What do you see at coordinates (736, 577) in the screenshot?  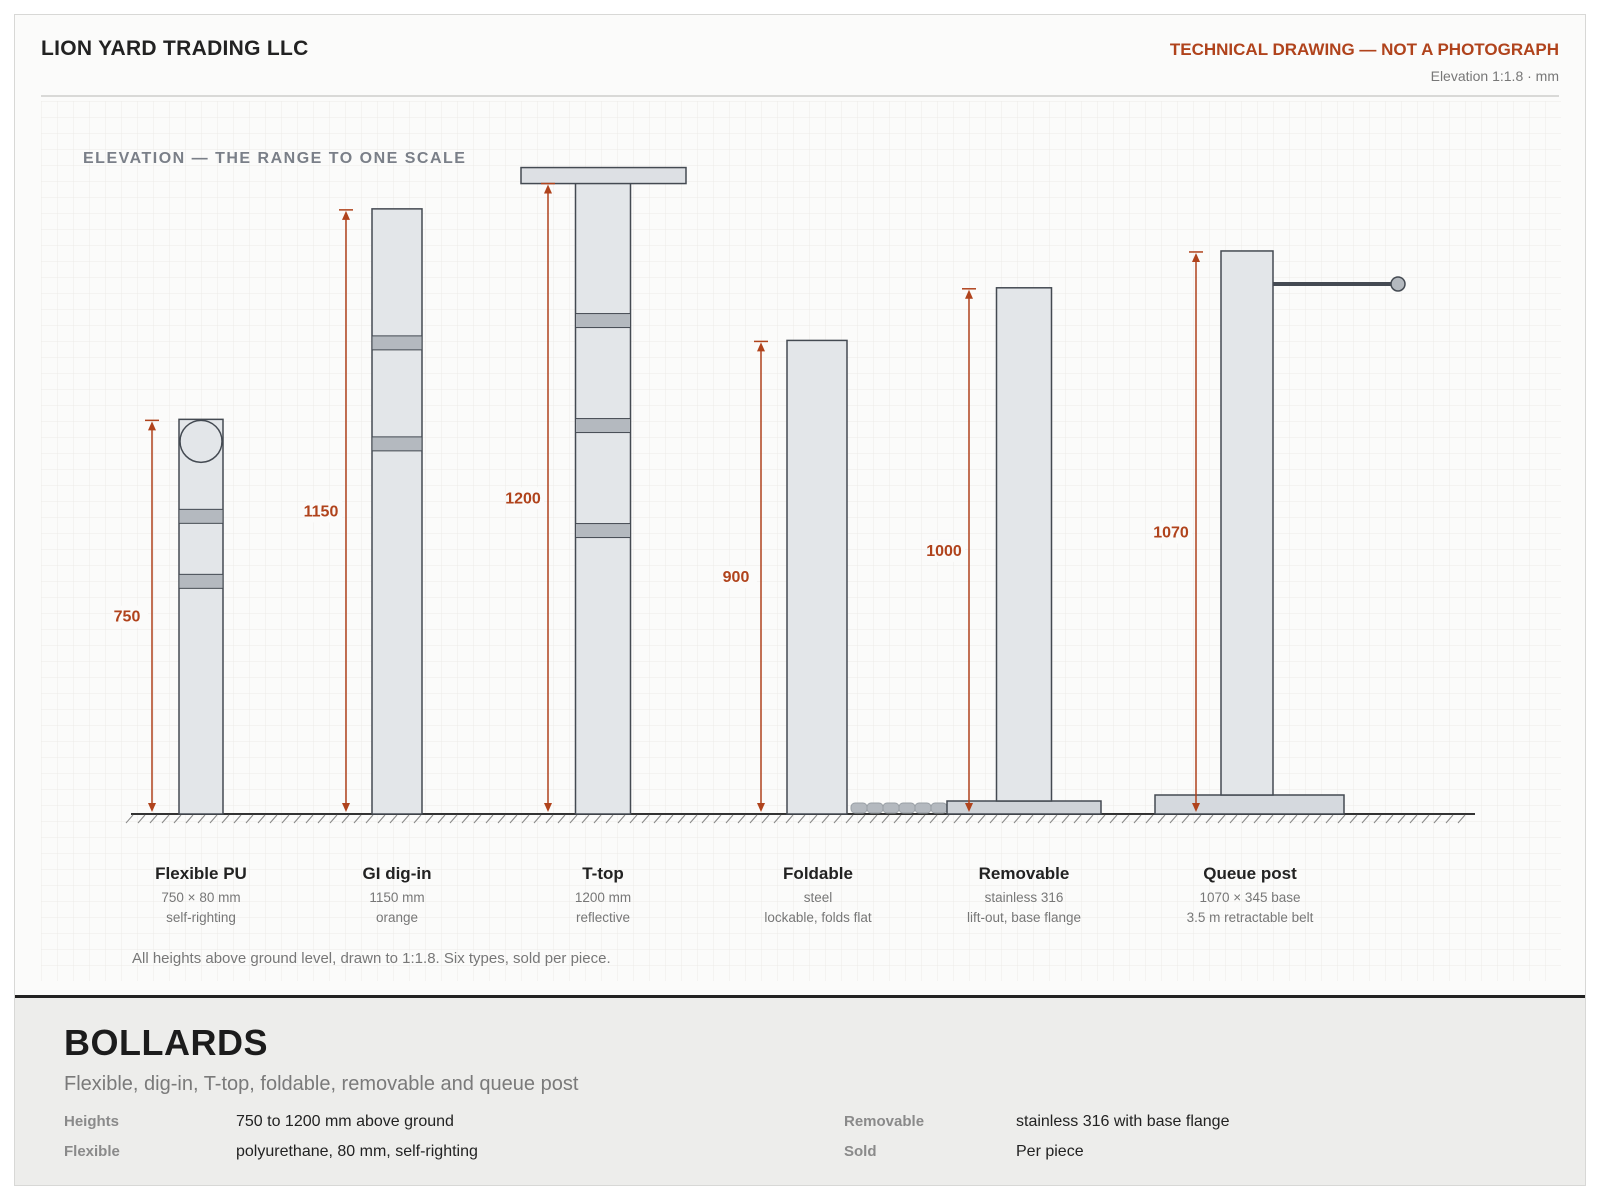 I see `dimension-label: 900` at bounding box center [736, 577].